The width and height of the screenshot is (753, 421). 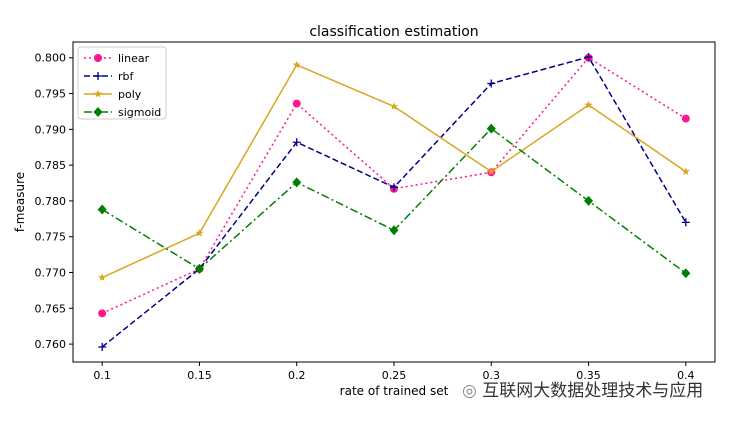 What do you see at coordinates (588, 375) in the screenshot?
I see `x-tick-label: 0.35` at bounding box center [588, 375].